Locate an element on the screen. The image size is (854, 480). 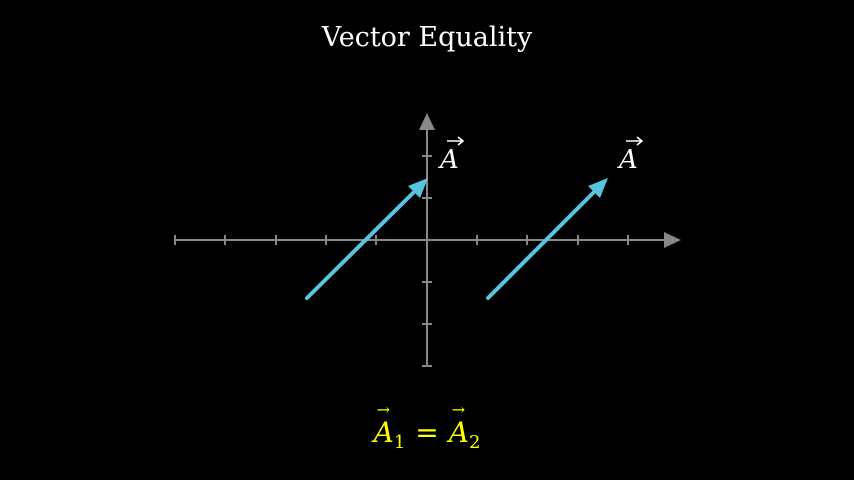
vector-a1-label-text: A is located at coordinates (448, 160).